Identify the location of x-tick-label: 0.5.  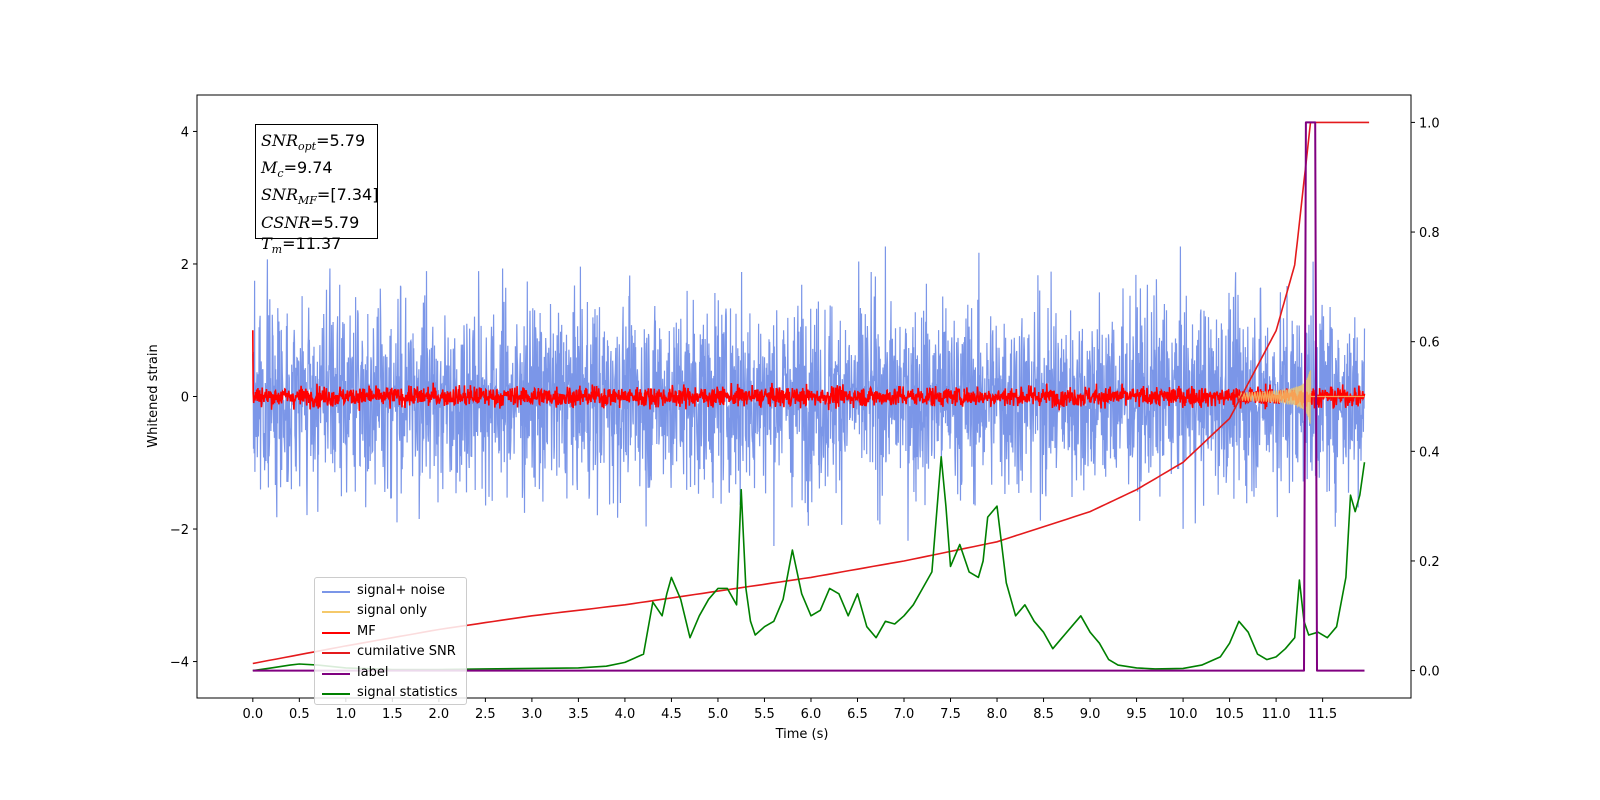
(299, 714).